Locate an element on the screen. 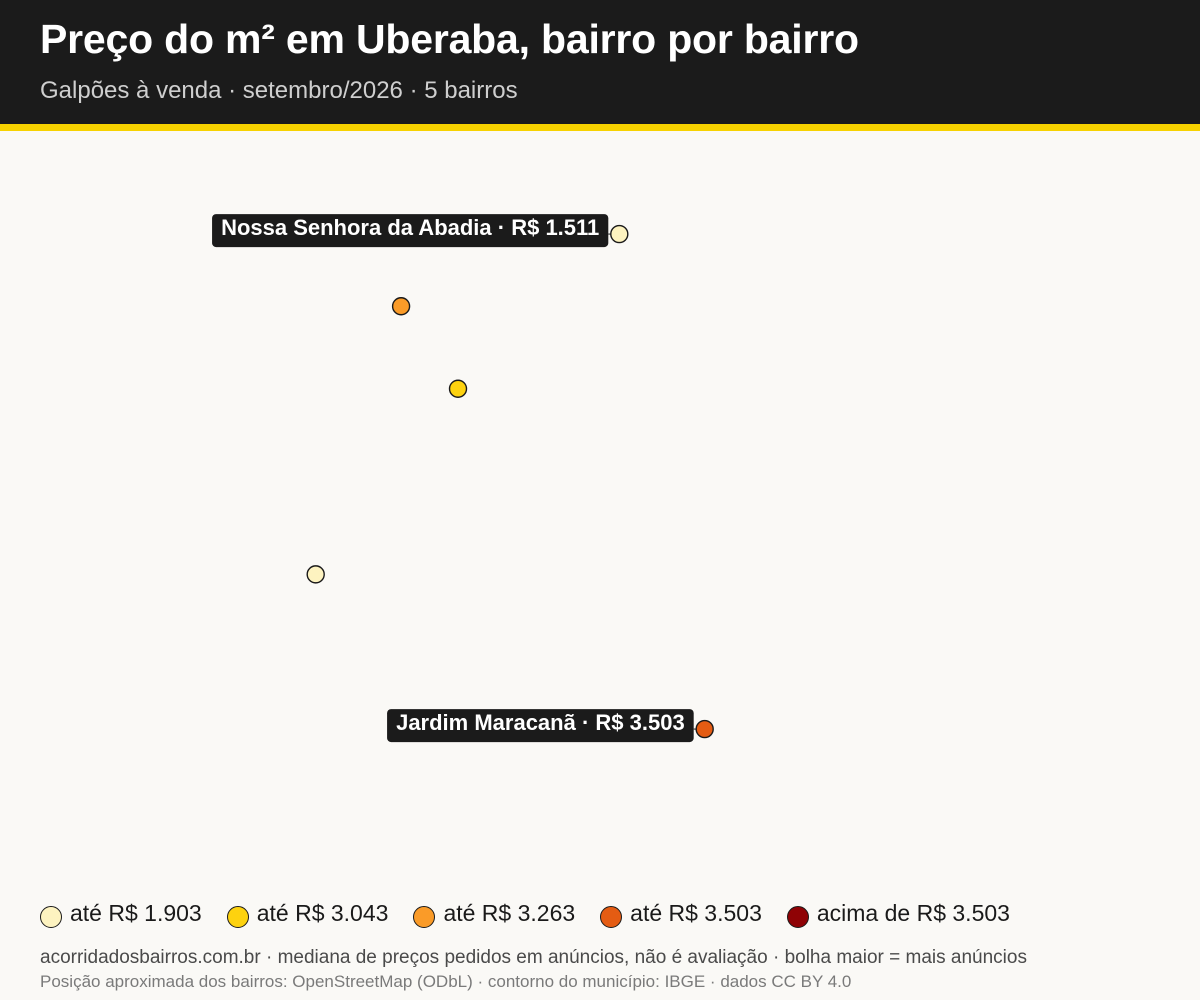 The image size is (1200, 1000). legend-label: até R$ 1.903 is located at coordinates (136, 912).